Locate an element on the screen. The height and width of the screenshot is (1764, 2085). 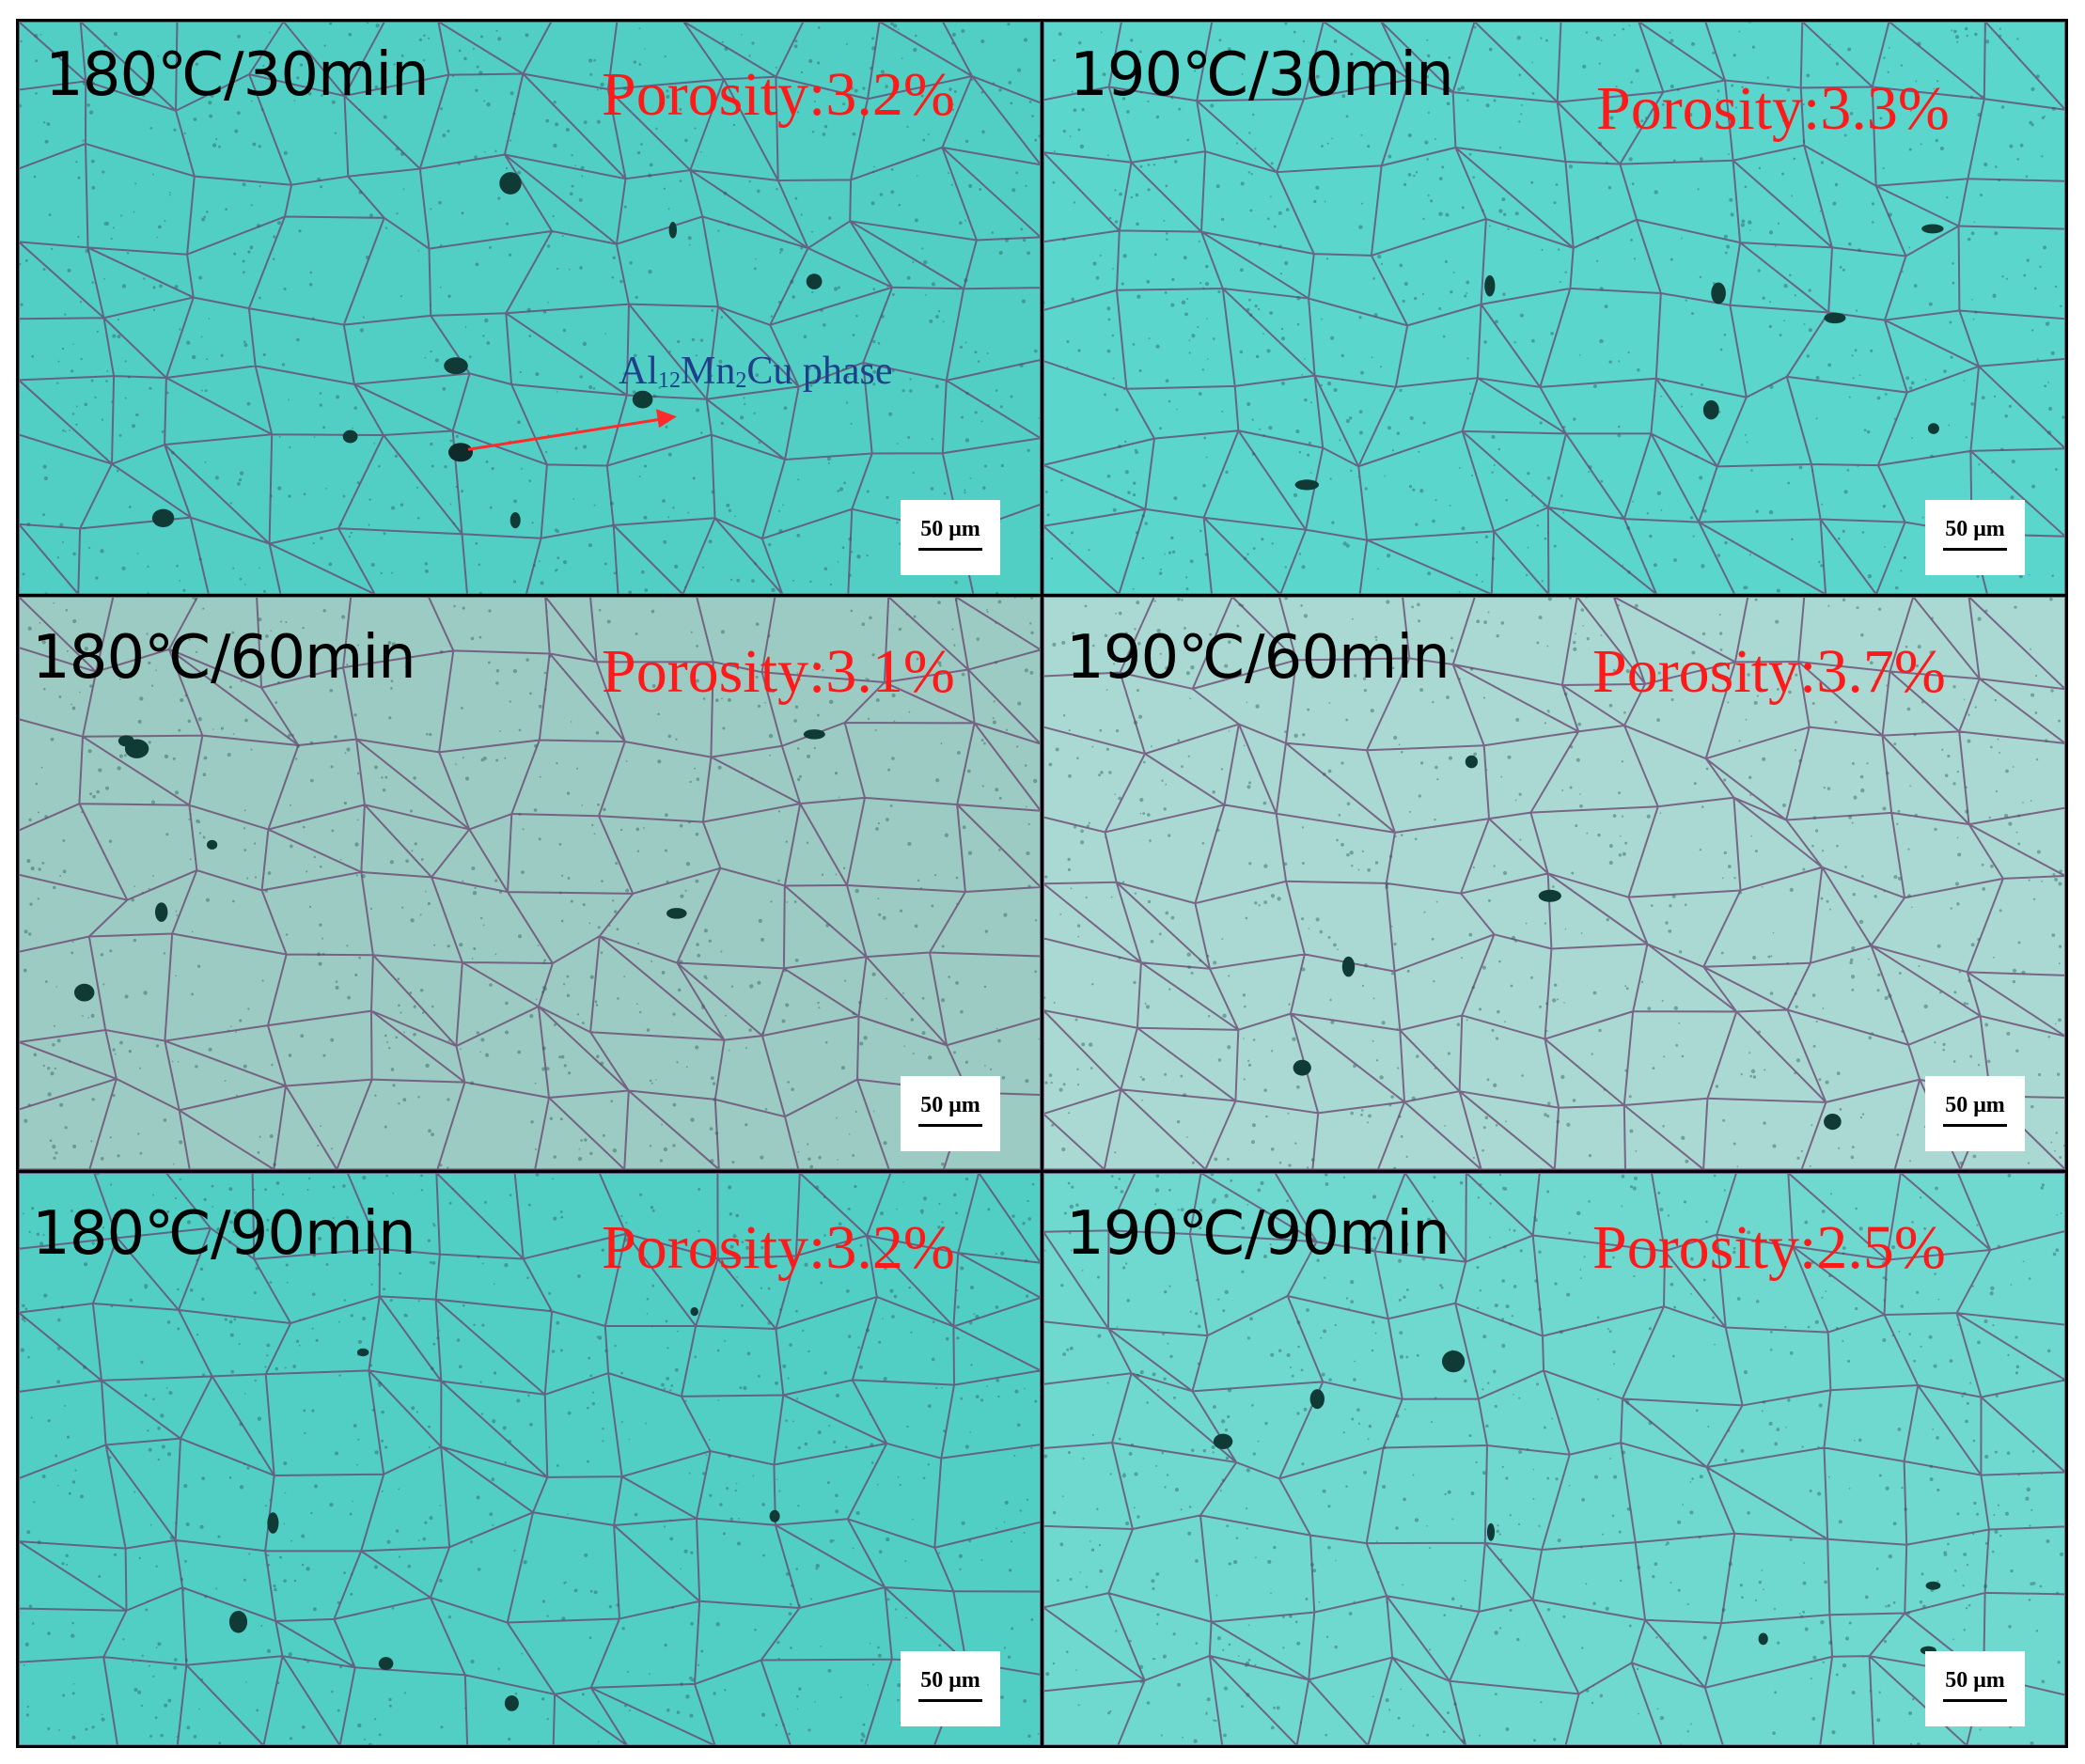
porosity-label: Porosity:3.7% is located at coordinates (1769, 672).